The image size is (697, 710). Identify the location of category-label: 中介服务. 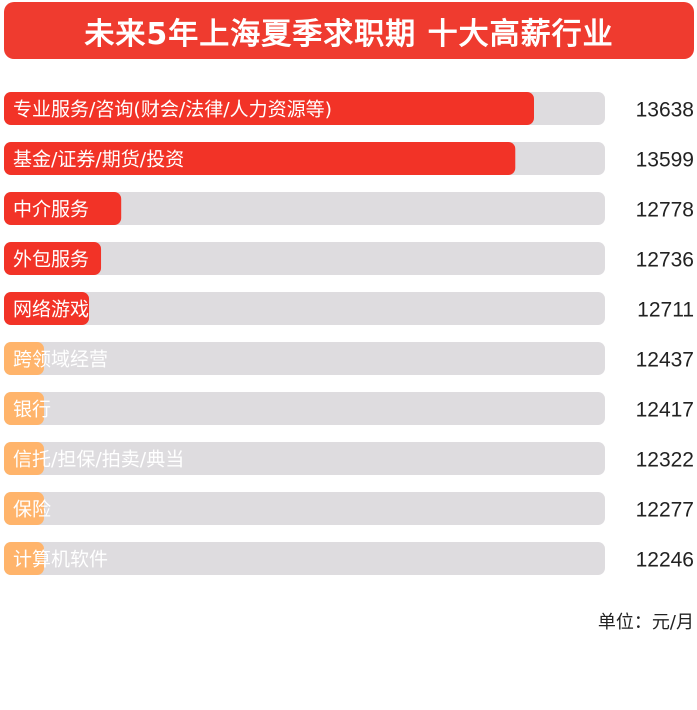
(51, 210).